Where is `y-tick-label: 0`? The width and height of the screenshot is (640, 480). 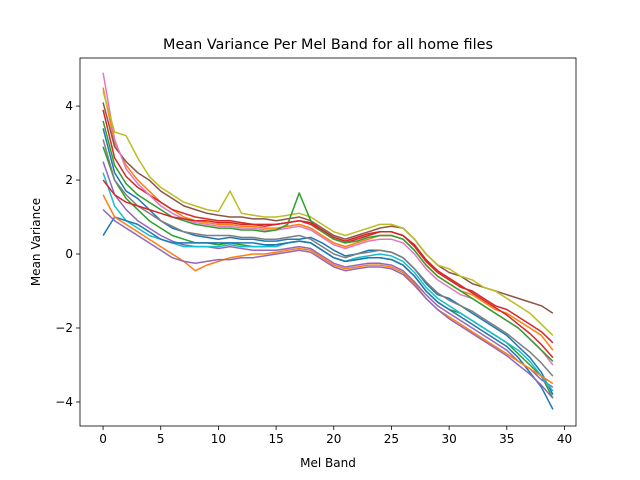 y-tick-label: 0 is located at coordinates (69, 254).